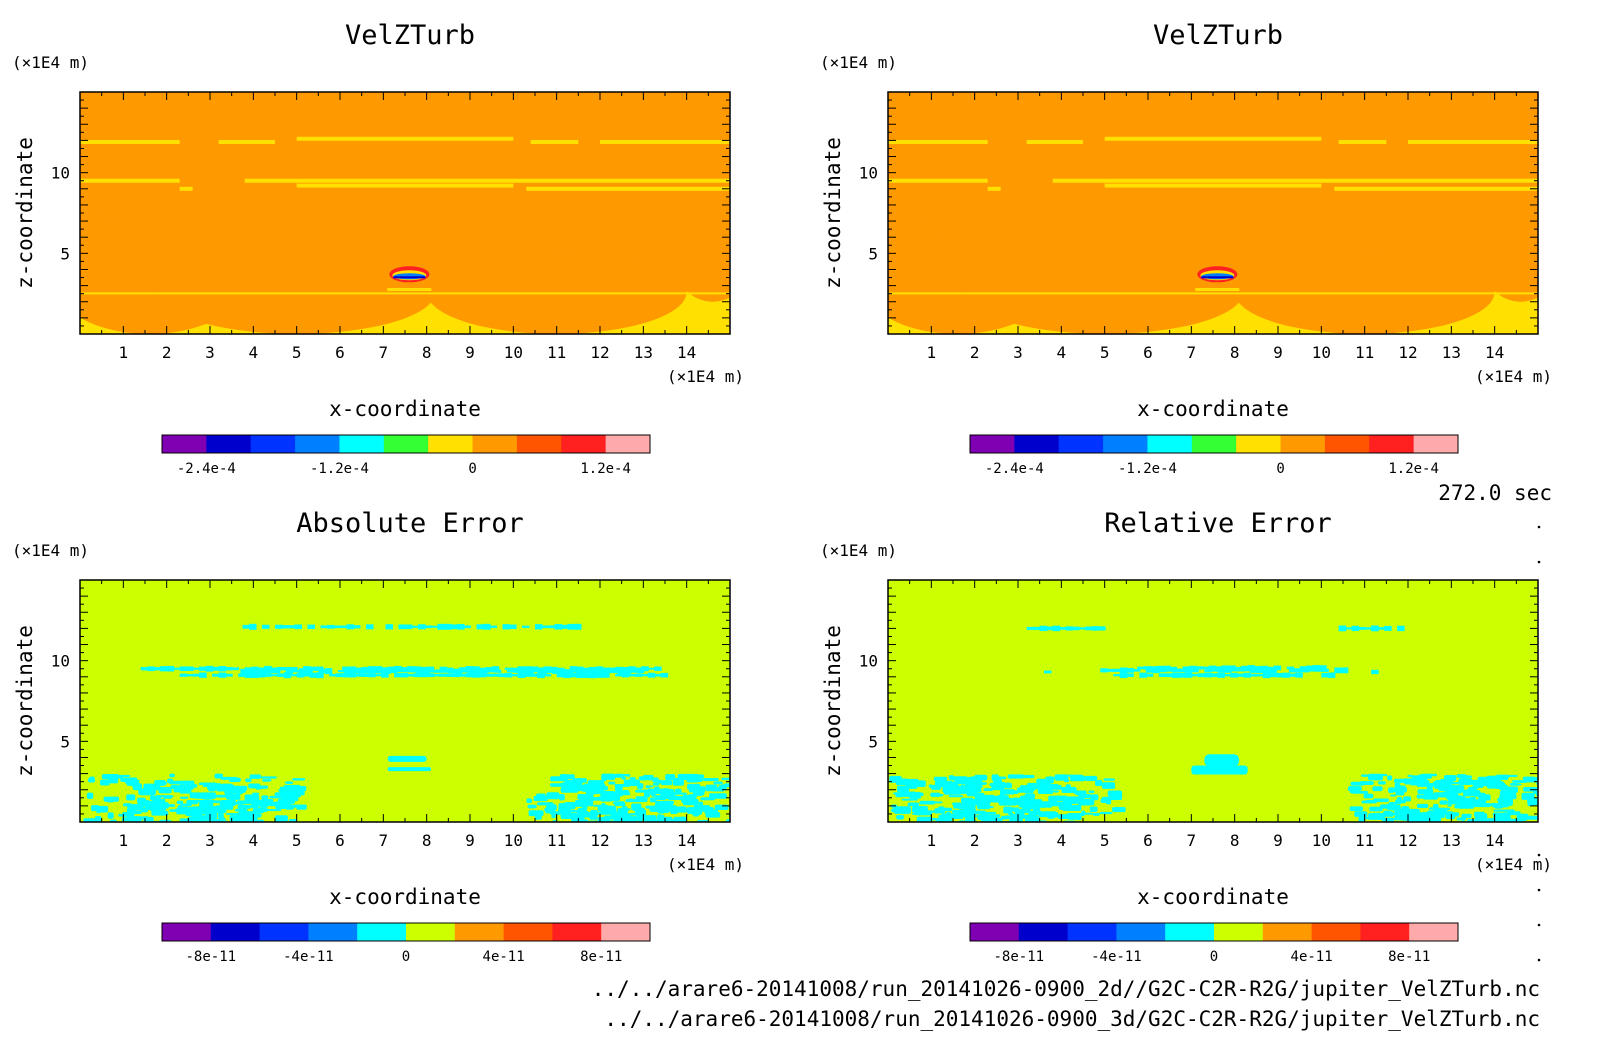 The image size is (1604, 1054). Describe the element at coordinates (1321, 840) in the screenshot. I see `x-tick-label: 10` at that location.